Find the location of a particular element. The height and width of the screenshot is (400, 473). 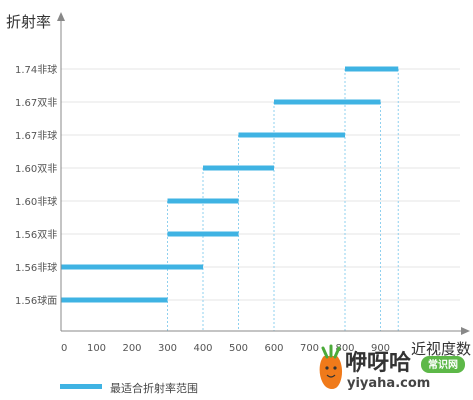

x-axis-title: 近视度数 is located at coordinates (441, 349).